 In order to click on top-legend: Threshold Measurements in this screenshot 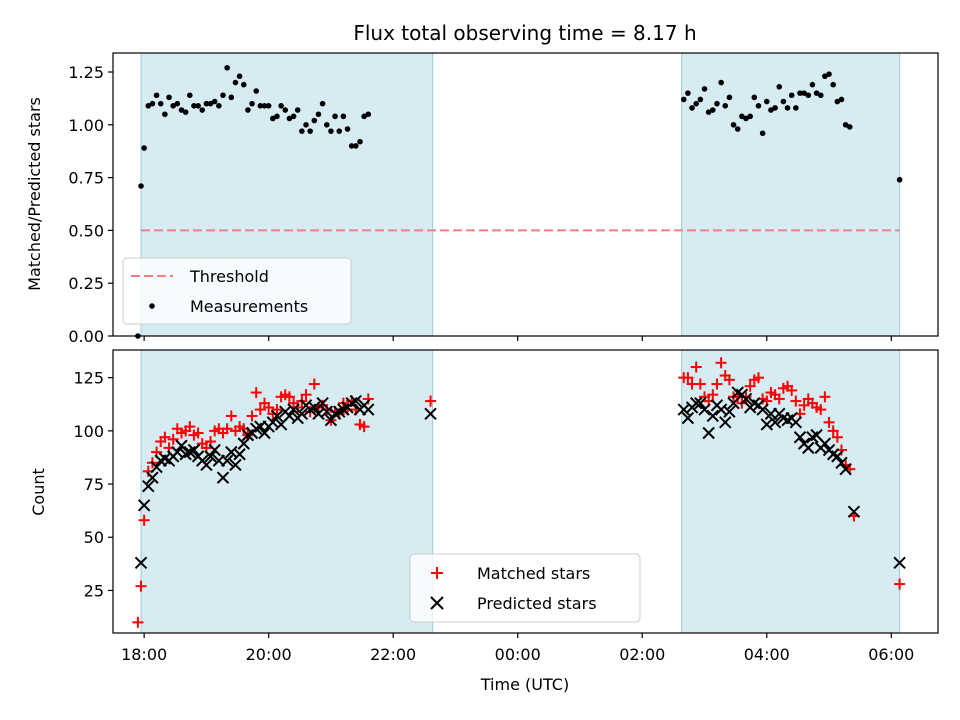, I will do `click(237, 291)`.